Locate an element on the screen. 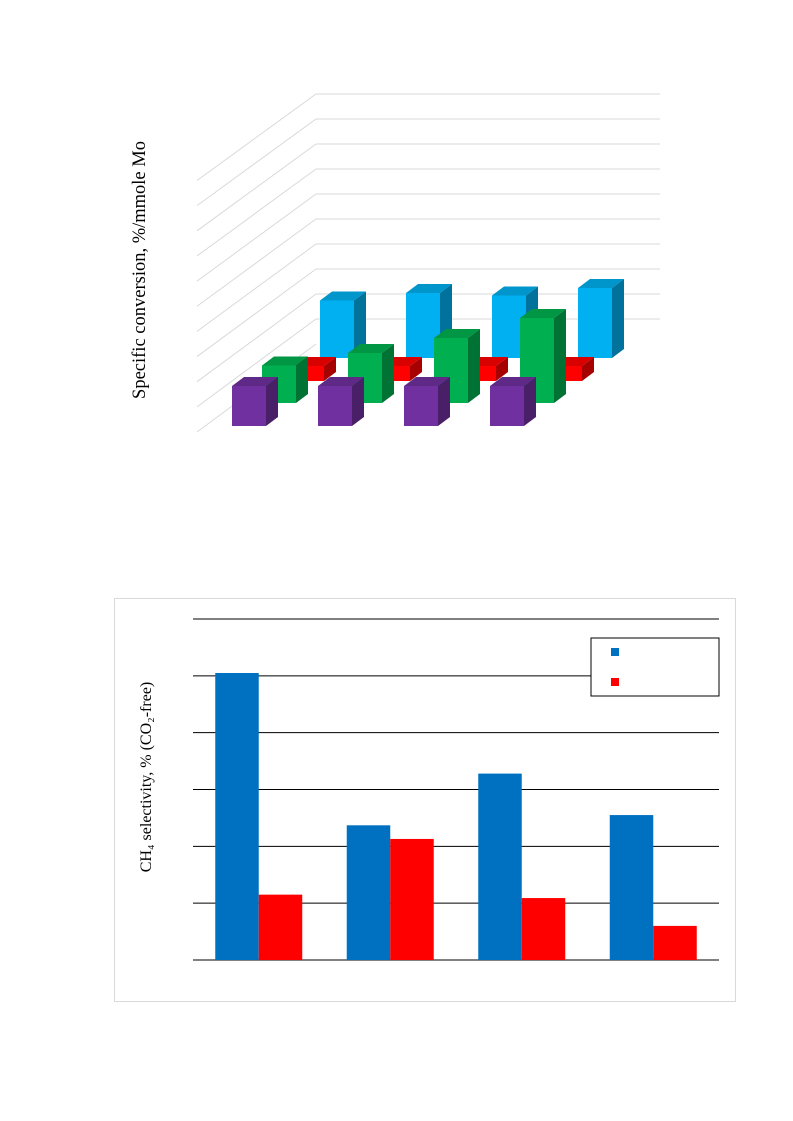  chart2-y-axis-title: CH₄ selectivity, % (CO₂-free) is located at coordinates (146, 777).